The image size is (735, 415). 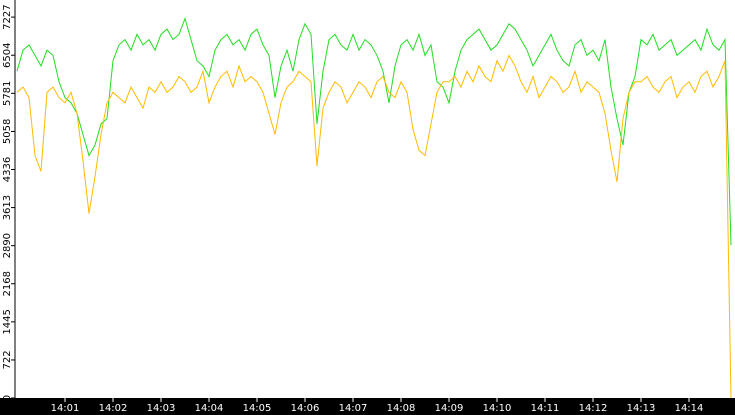 What do you see at coordinates (7, 54) in the screenshot?
I see `y-tick-label: 6504` at bounding box center [7, 54].